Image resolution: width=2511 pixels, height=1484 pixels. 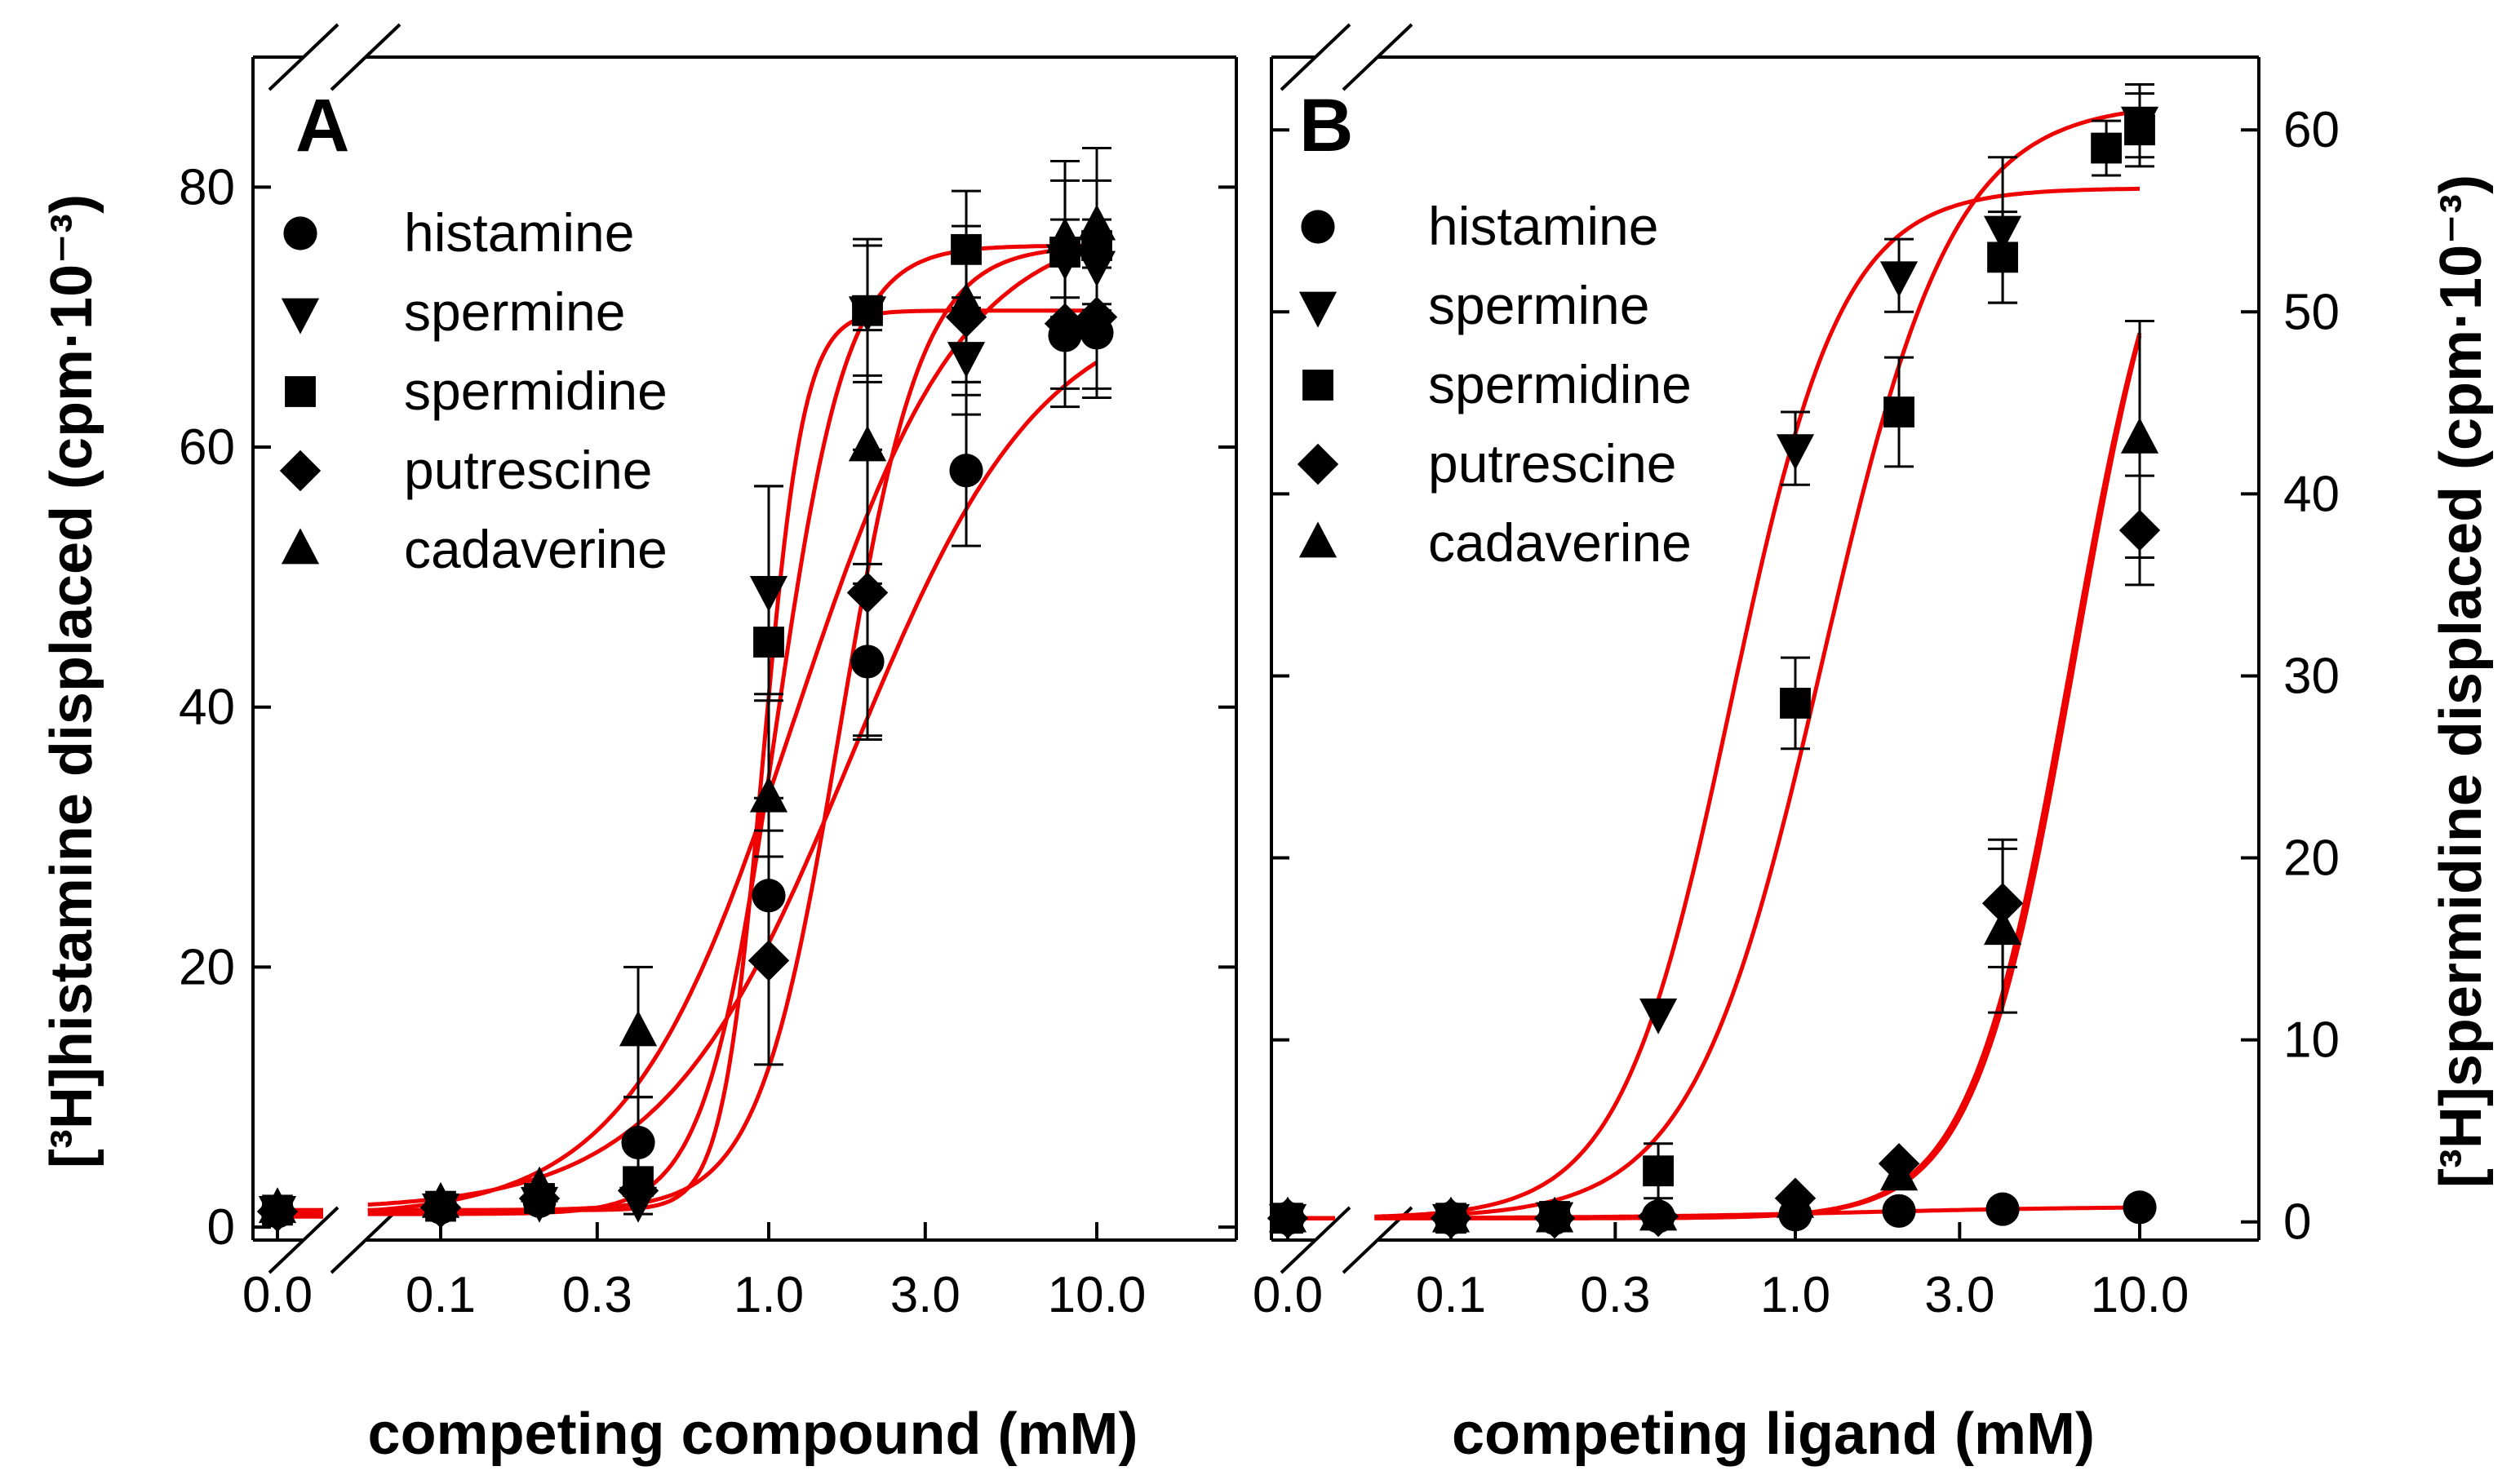 What do you see at coordinates (322, 125) in the screenshot?
I see `panel-letter: A` at bounding box center [322, 125].